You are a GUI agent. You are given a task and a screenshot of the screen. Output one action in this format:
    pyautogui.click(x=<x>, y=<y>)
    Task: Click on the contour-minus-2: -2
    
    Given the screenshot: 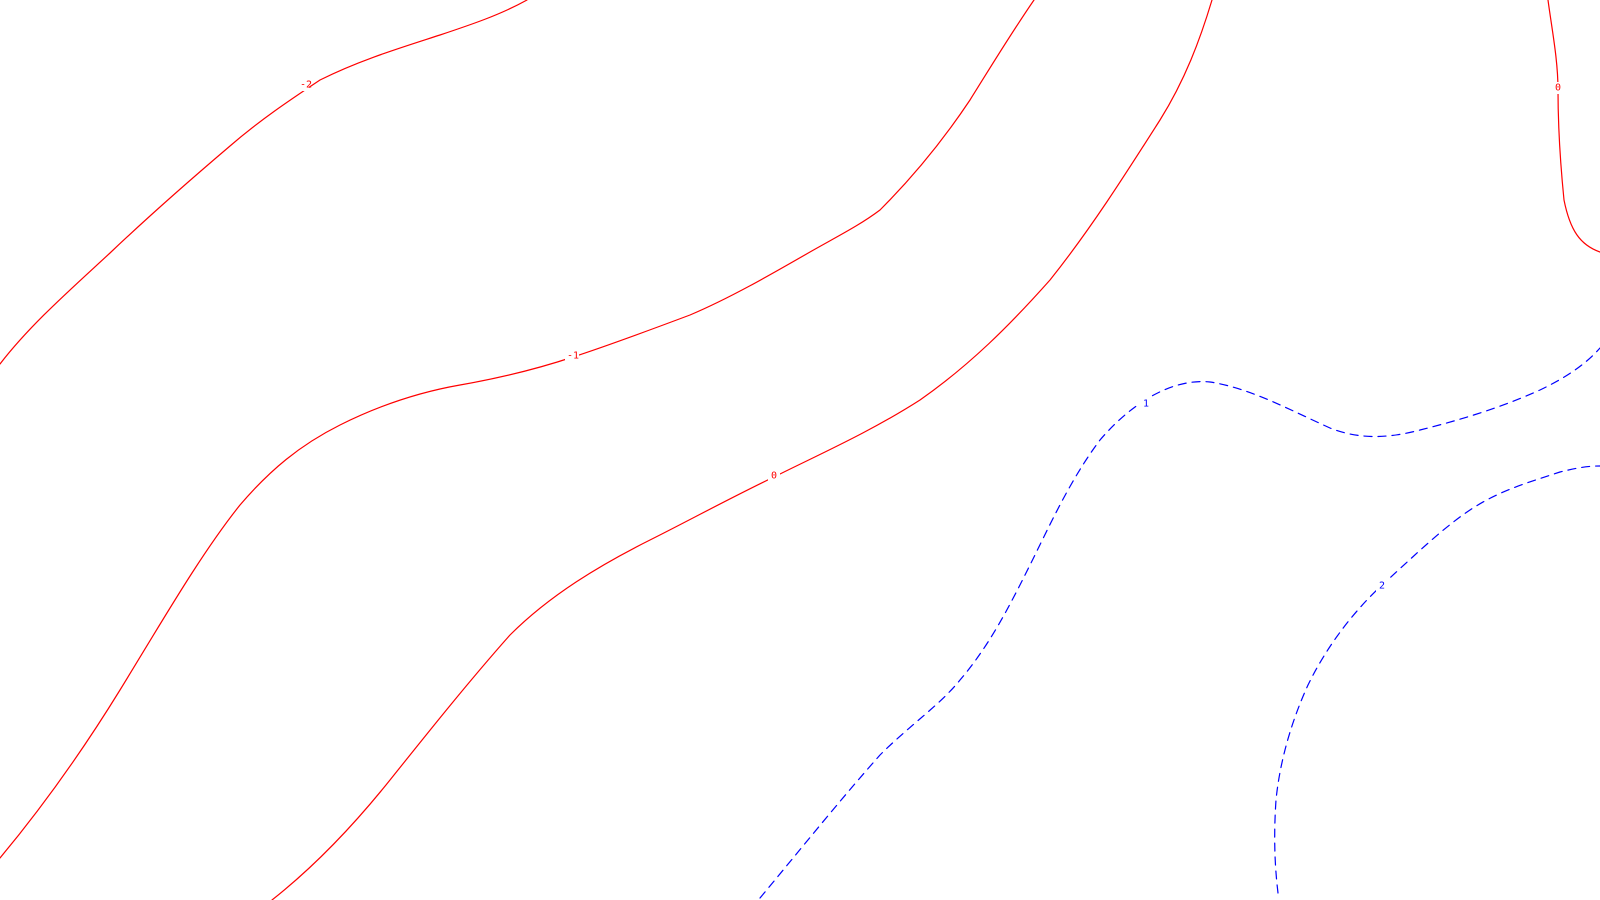 What is the action you would take?
    pyautogui.click(x=264, y=182)
    